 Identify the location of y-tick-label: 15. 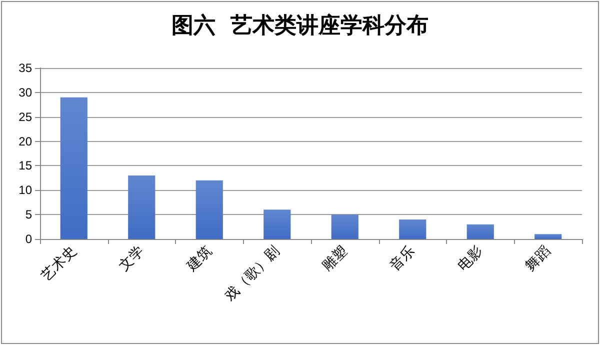
(25, 165).